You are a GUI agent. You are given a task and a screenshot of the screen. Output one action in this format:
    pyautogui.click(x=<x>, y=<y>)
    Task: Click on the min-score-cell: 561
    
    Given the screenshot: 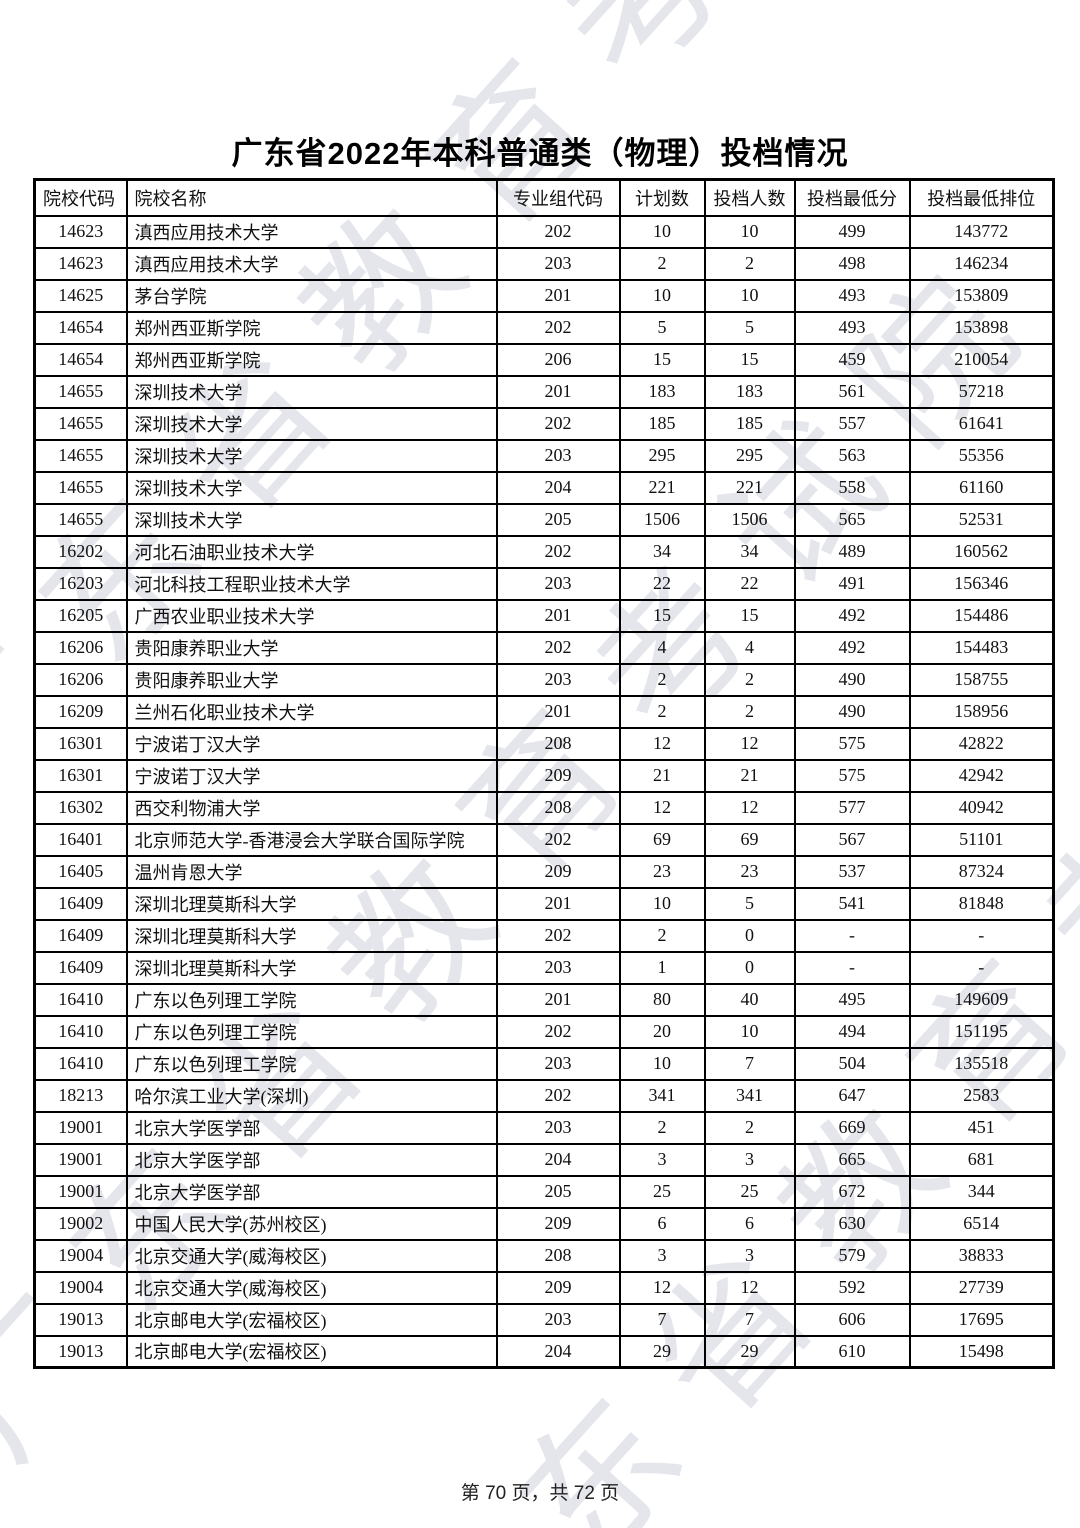 What is the action you would take?
    pyautogui.click(x=852, y=391)
    